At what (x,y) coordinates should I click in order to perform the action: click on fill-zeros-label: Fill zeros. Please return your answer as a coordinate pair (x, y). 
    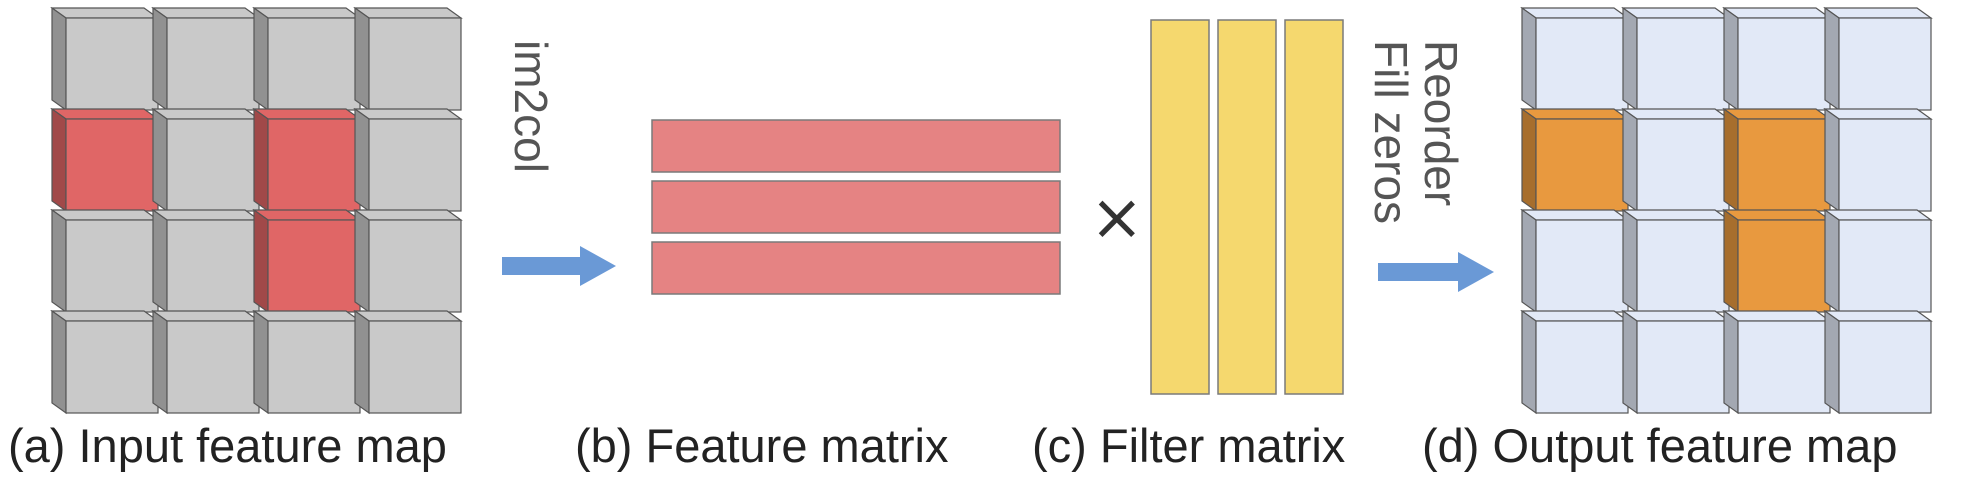
    Looking at the image, I should click on (1391, 132).